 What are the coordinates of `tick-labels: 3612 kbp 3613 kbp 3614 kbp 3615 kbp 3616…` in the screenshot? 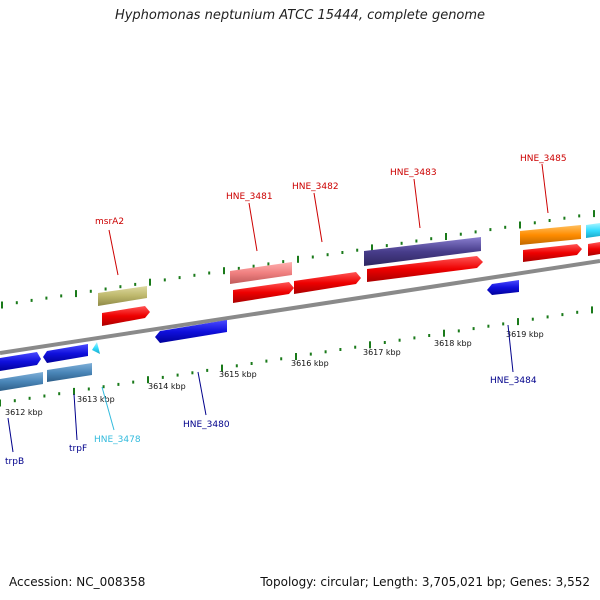 It's located at (274, 373).